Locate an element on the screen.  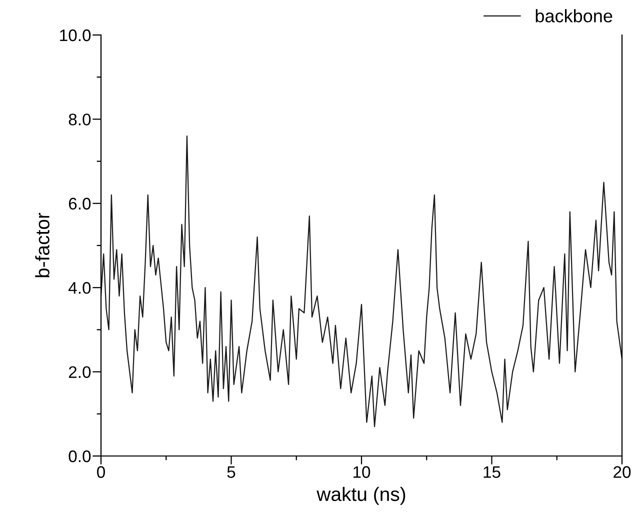
x-tick-label: 5 is located at coordinates (231, 472).